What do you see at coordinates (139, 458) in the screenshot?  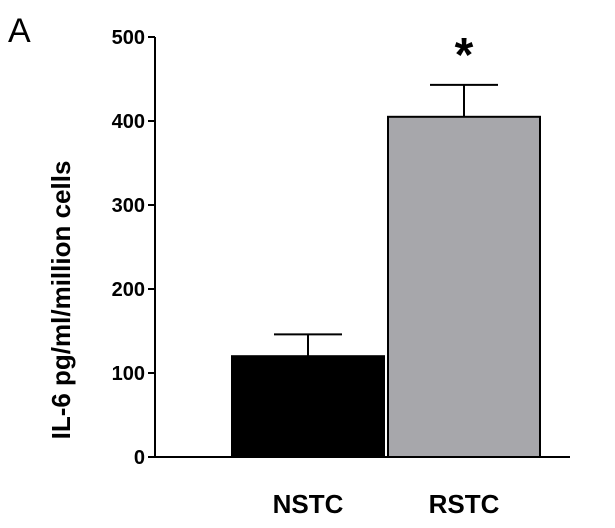 I see `y-tick-label: 0` at bounding box center [139, 458].